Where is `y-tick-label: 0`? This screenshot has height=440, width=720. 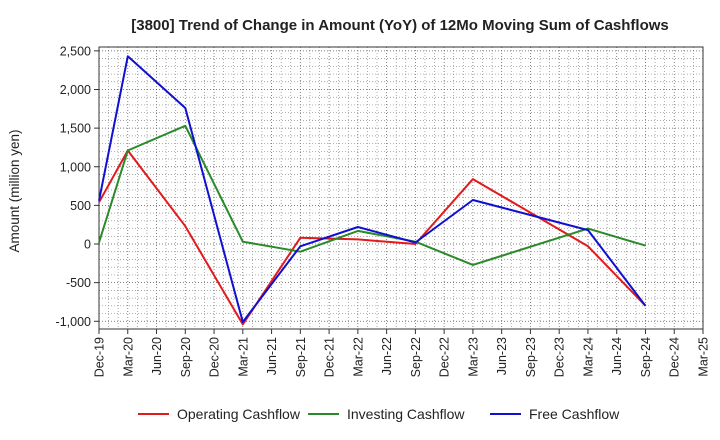
y-tick-label: 0 is located at coordinates (87, 245).